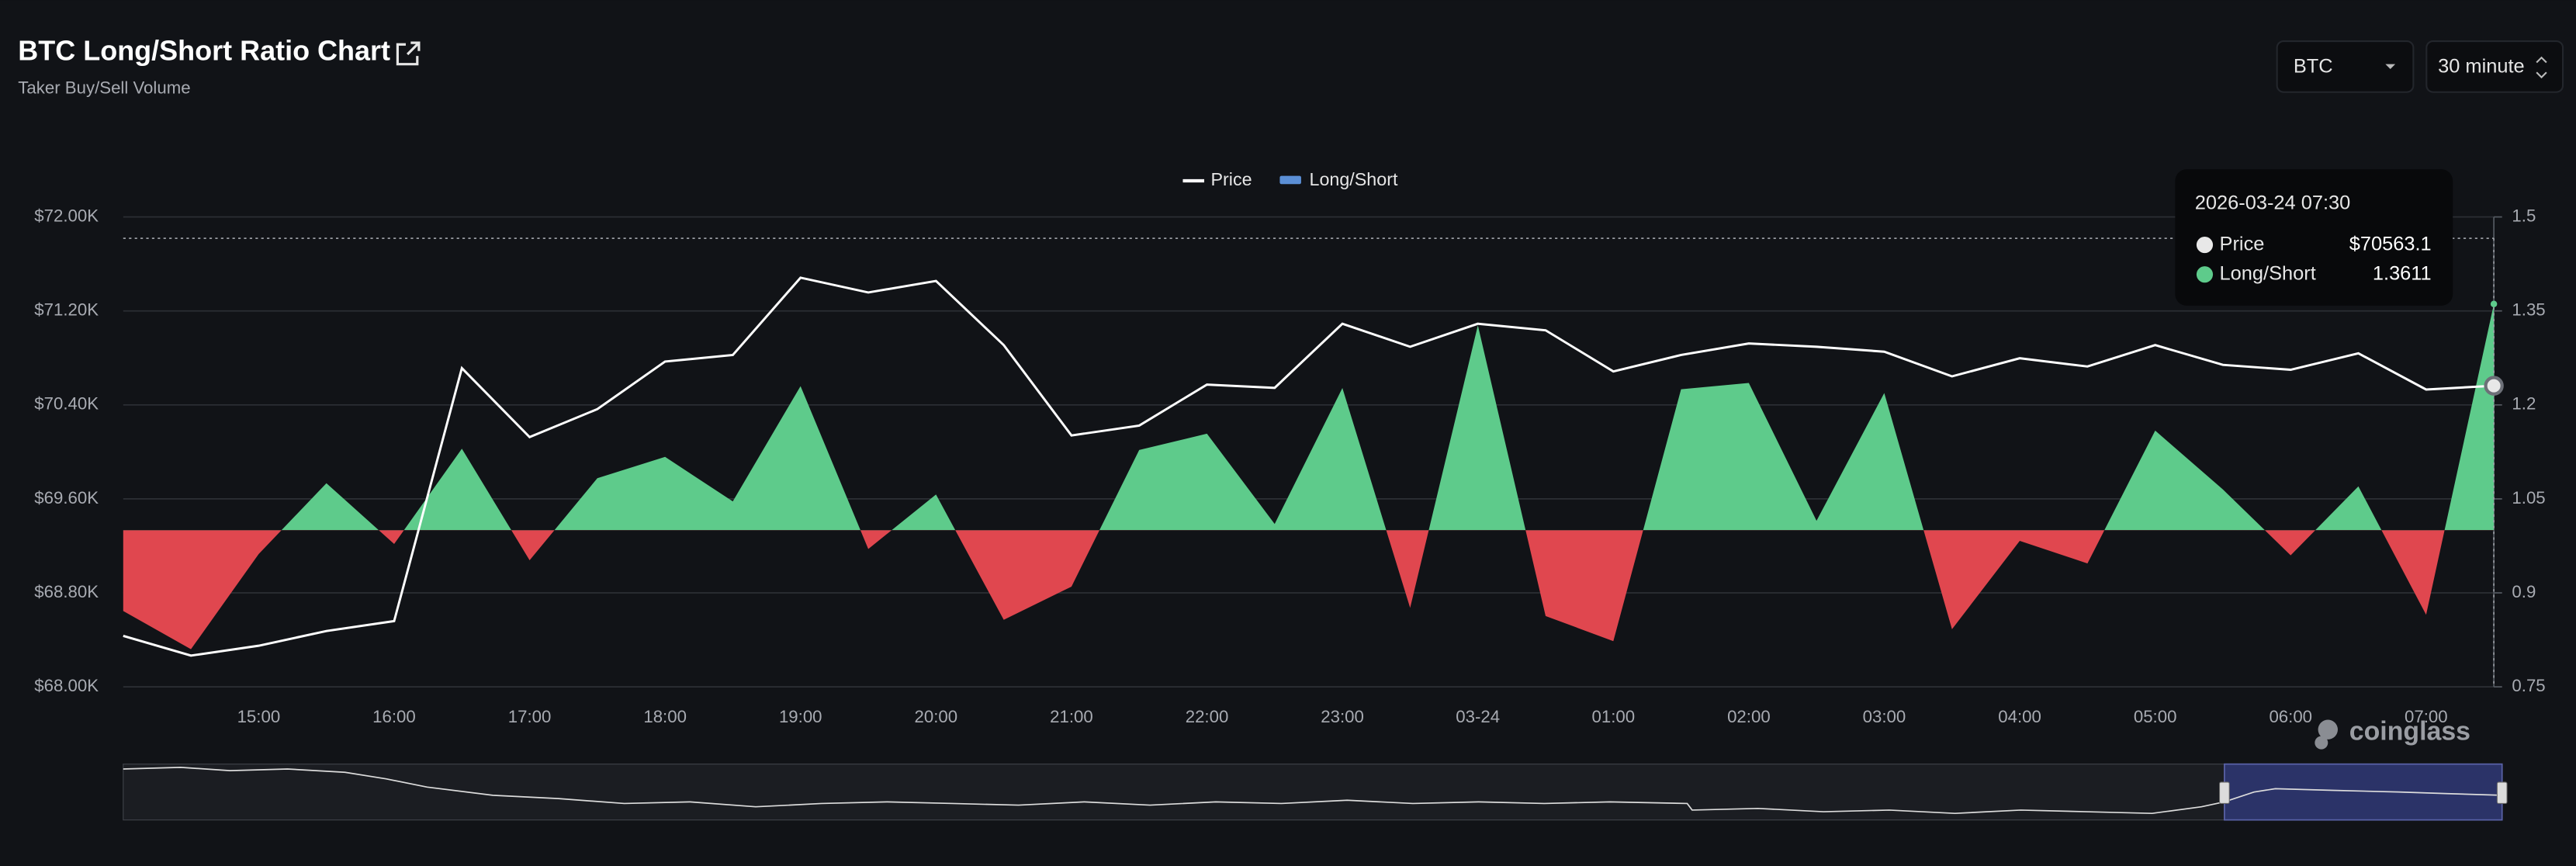  What do you see at coordinates (2205, 245) in the screenshot?
I see `tooltip-dot-price` at bounding box center [2205, 245].